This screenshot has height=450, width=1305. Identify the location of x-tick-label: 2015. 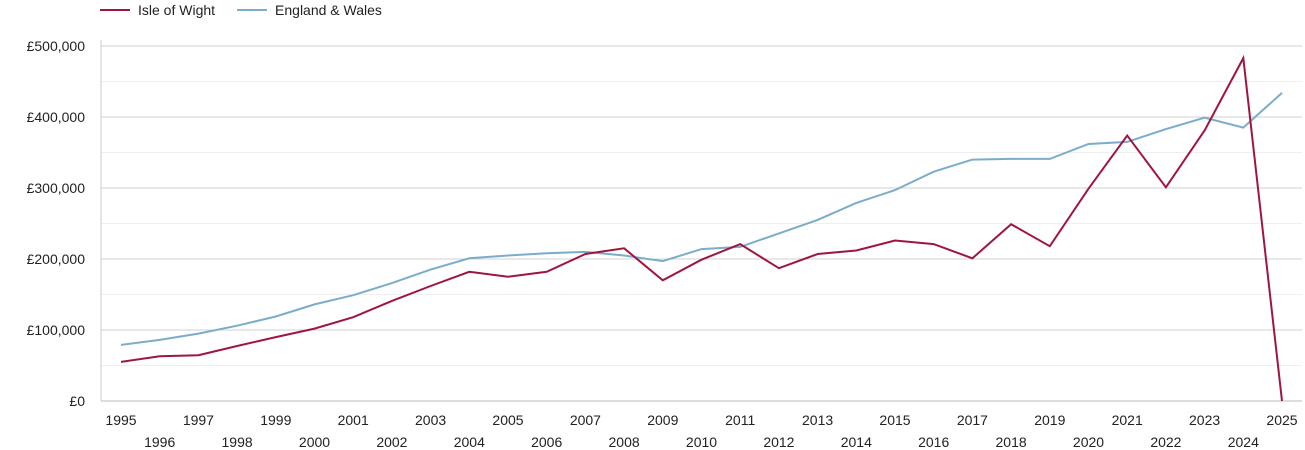
(894, 420).